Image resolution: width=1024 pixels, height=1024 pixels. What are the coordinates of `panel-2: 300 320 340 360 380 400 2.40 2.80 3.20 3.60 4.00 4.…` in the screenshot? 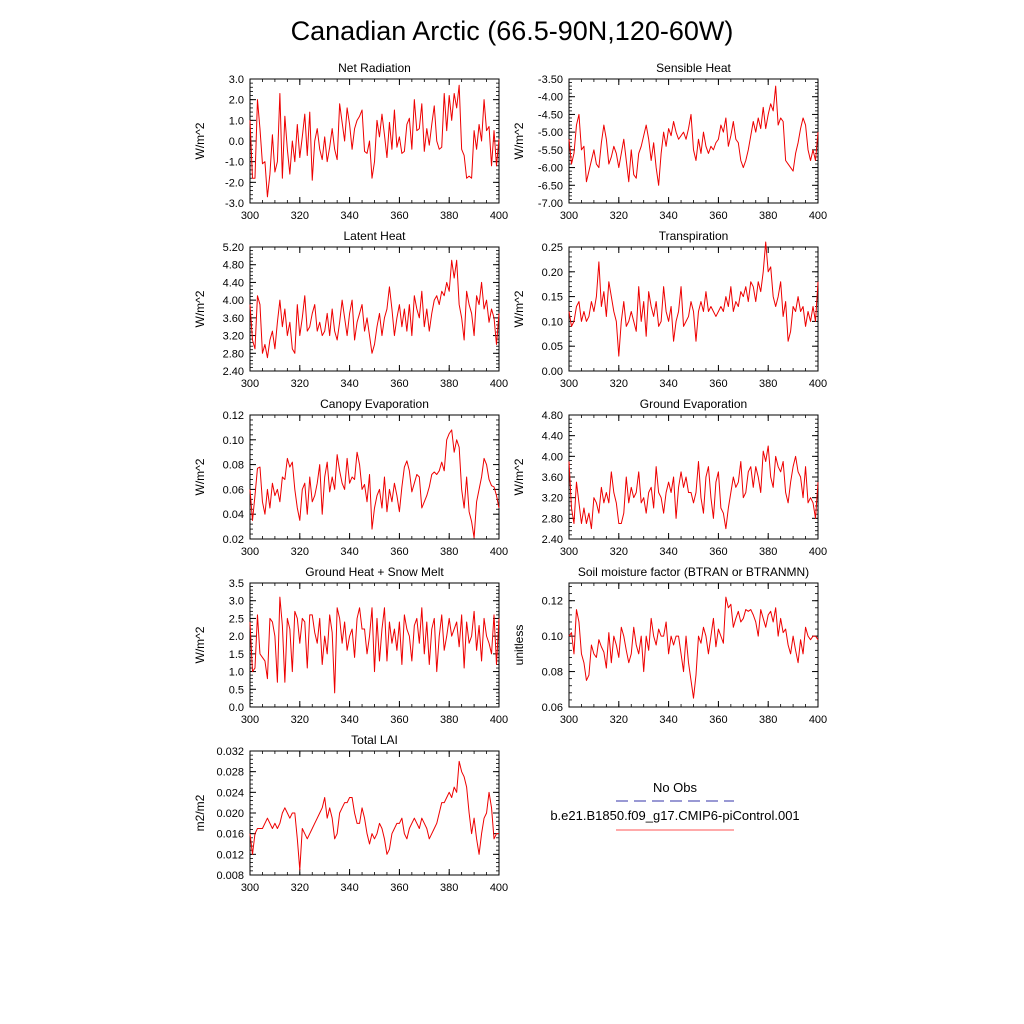 It's located at (350, 309).